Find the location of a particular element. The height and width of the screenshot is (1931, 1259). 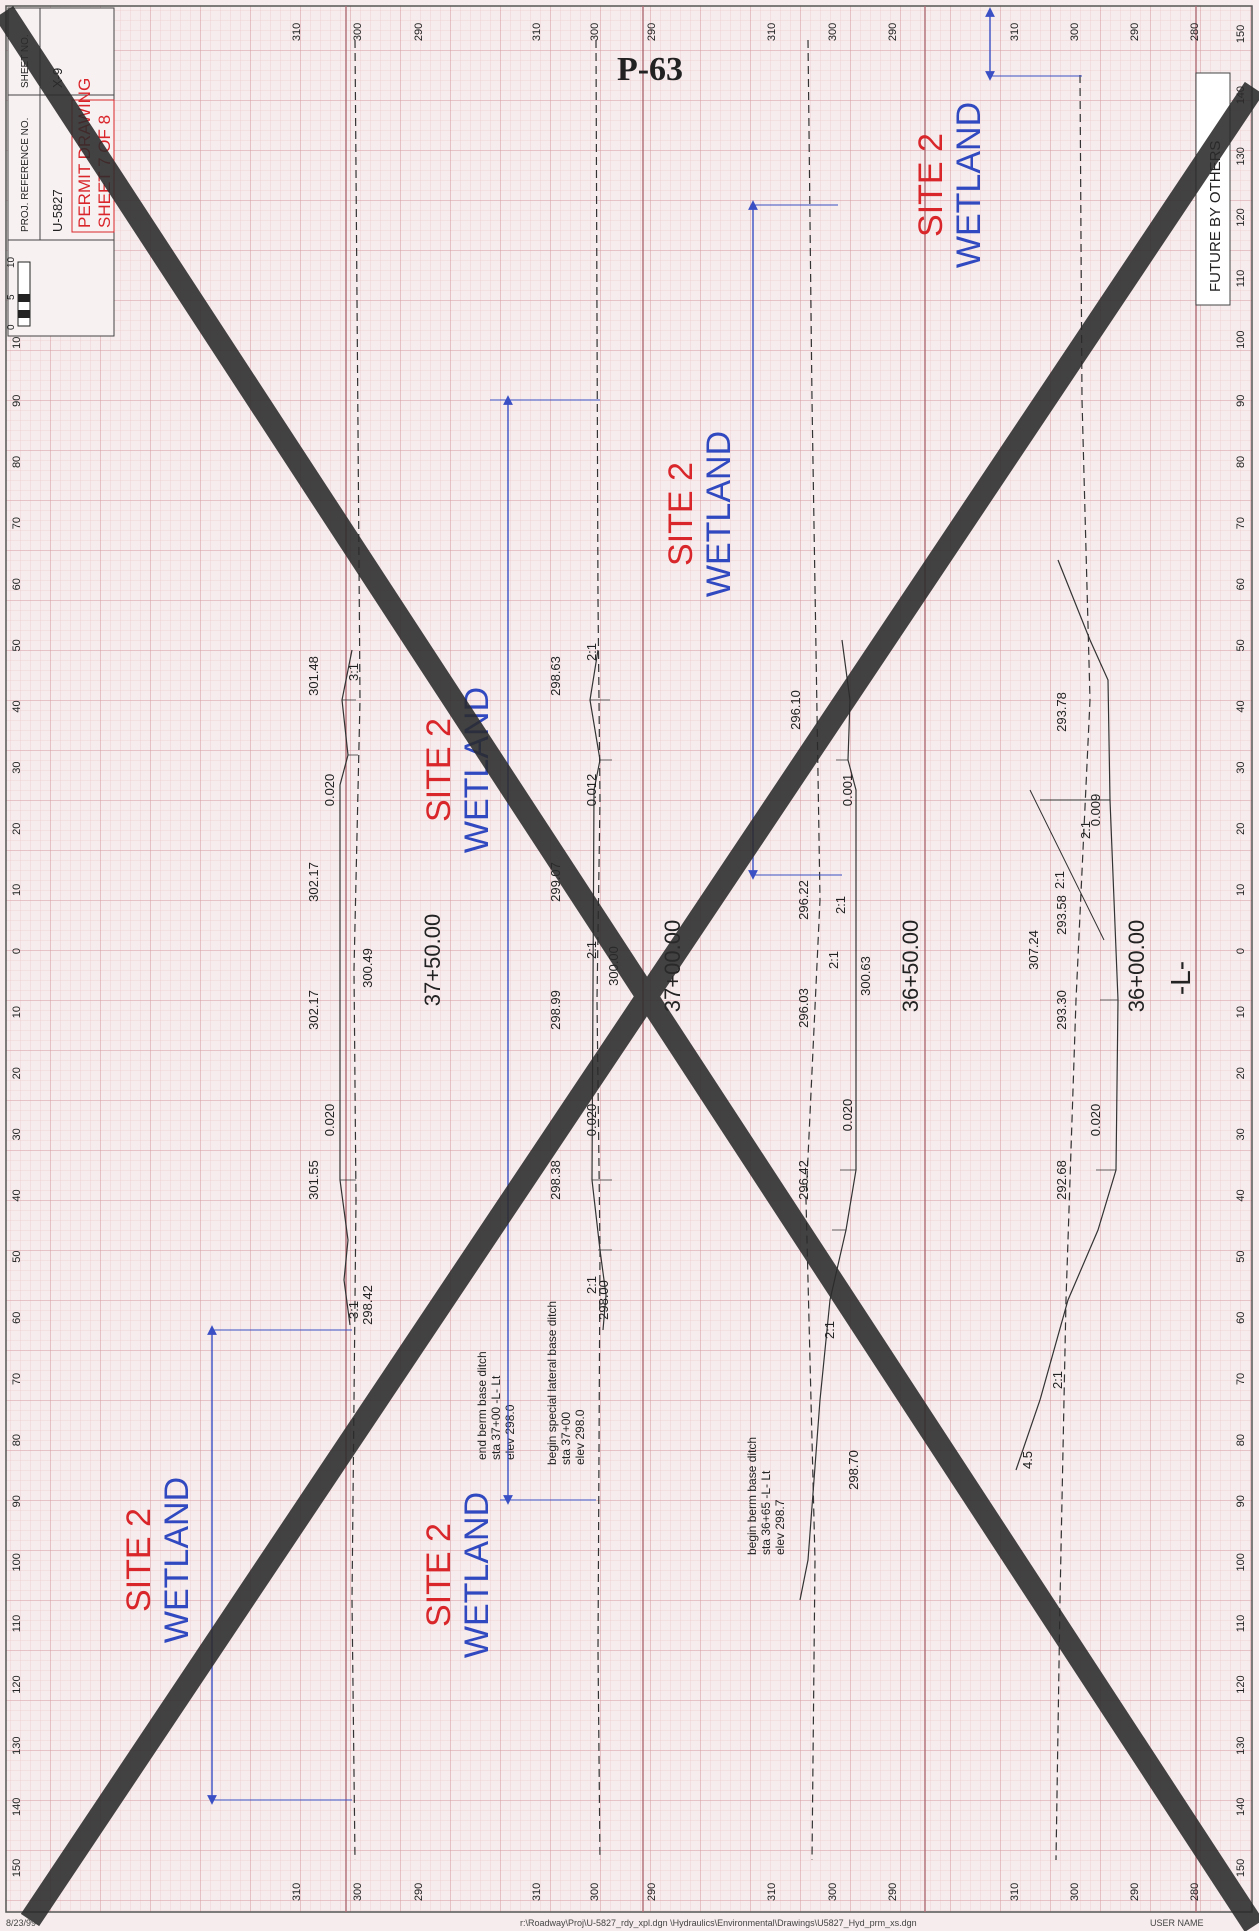

offset-label-right: 70 is located at coordinates (1241, 1379).